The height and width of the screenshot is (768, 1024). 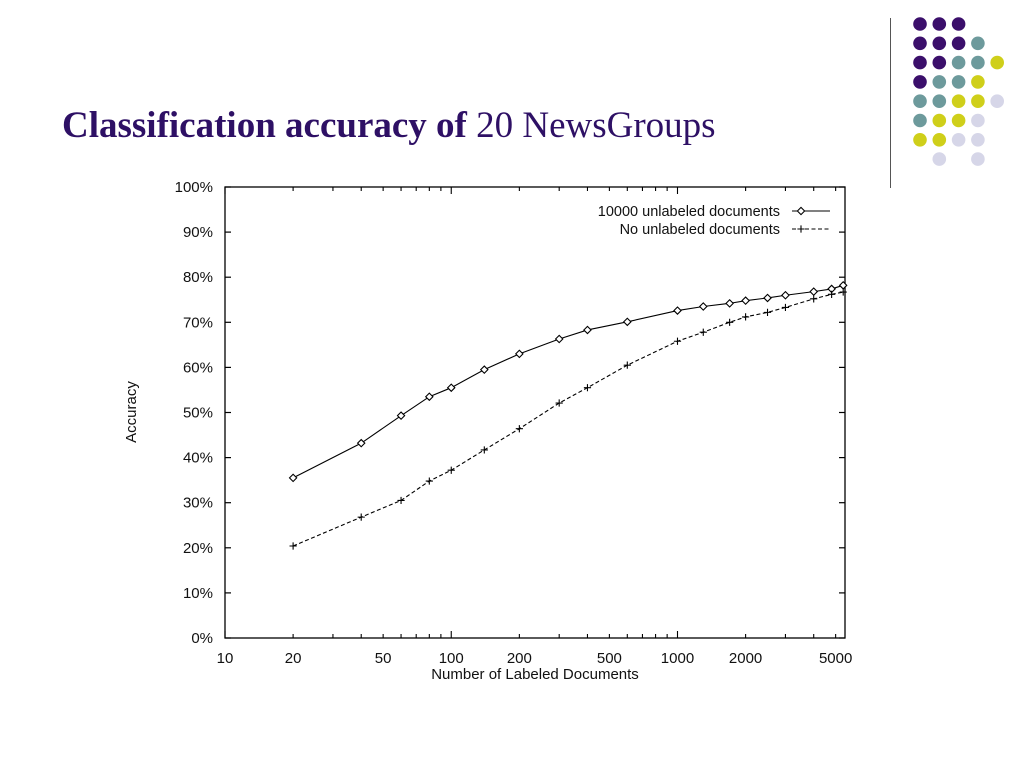 What do you see at coordinates (535, 674) in the screenshot?
I see `x-axis-label: Number of Labeled Documents` at bounding box center [535, 674].